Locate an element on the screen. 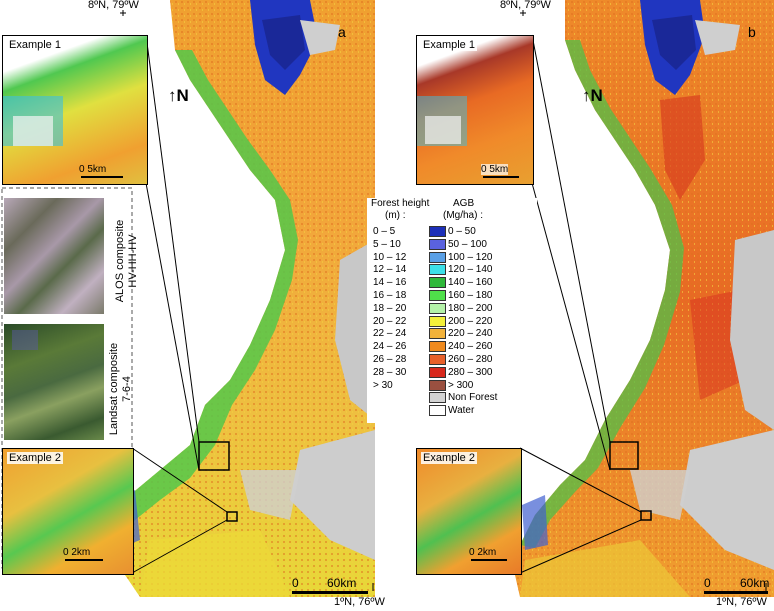 The width and height of the screenshot is (774, 611). scalebar-b is located at coordinates (736, 592).